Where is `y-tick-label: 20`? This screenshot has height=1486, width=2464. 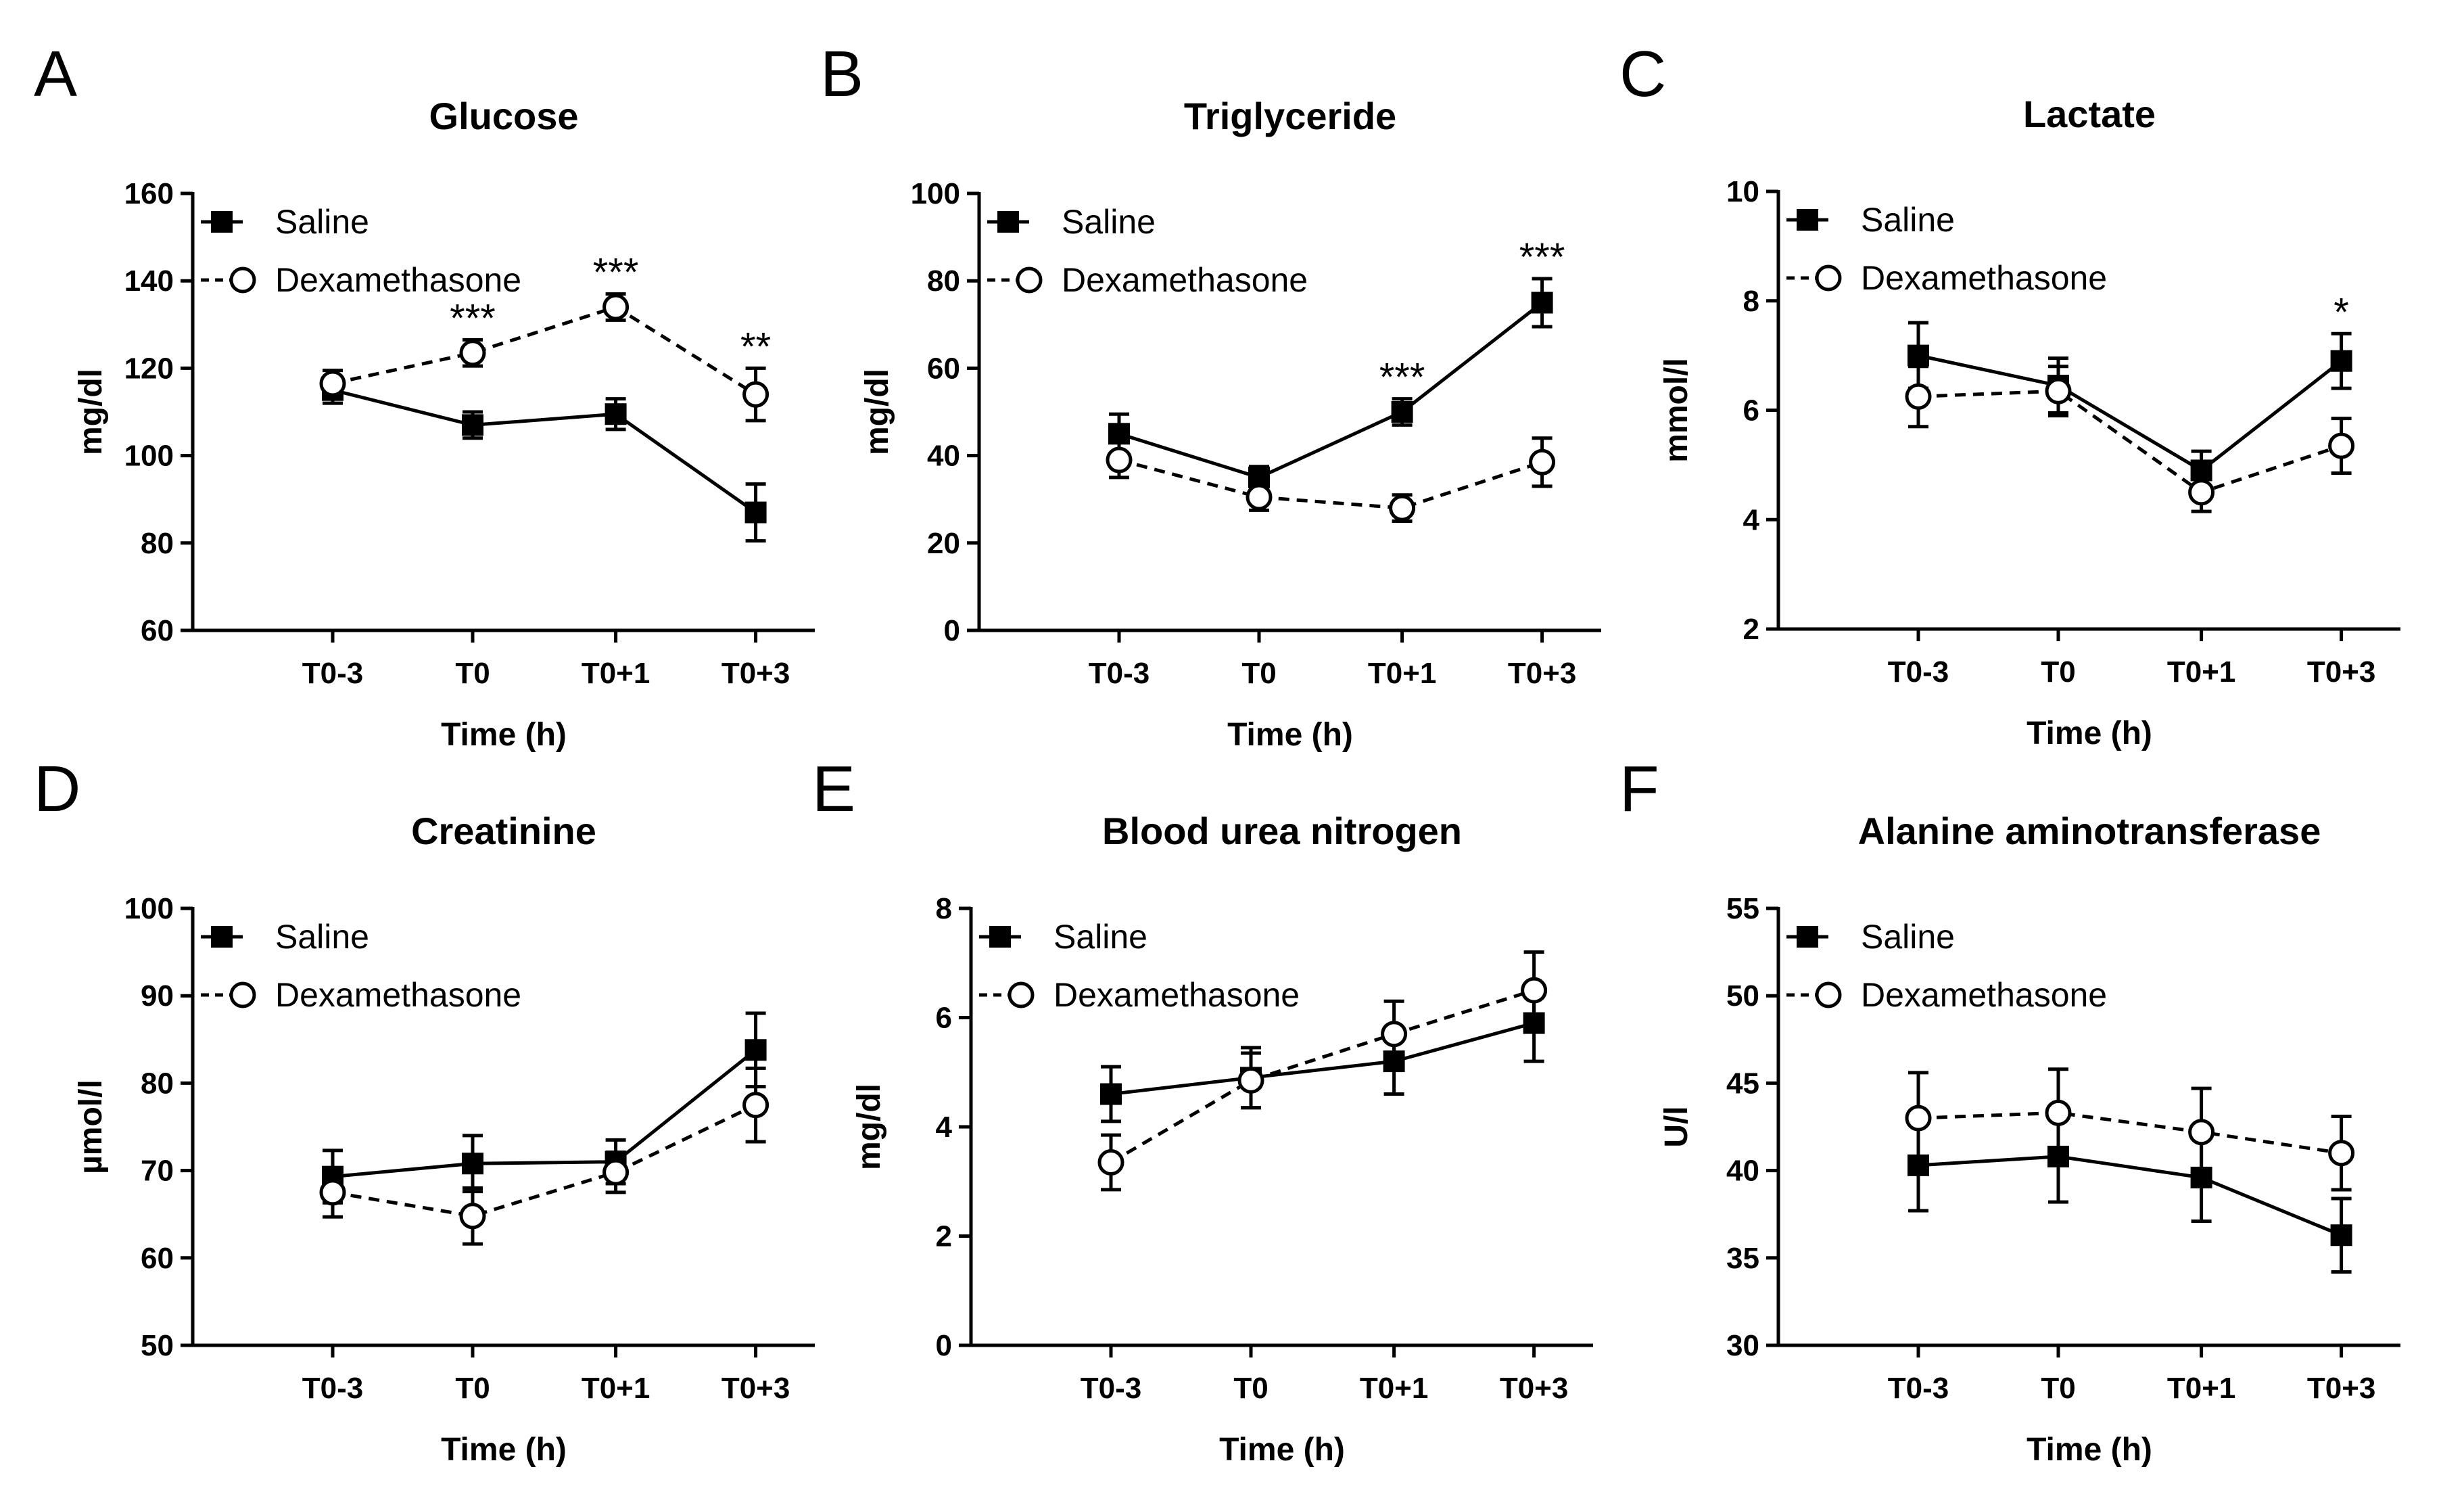
y-tick-label: 20 is located at coordinates (944, 543).